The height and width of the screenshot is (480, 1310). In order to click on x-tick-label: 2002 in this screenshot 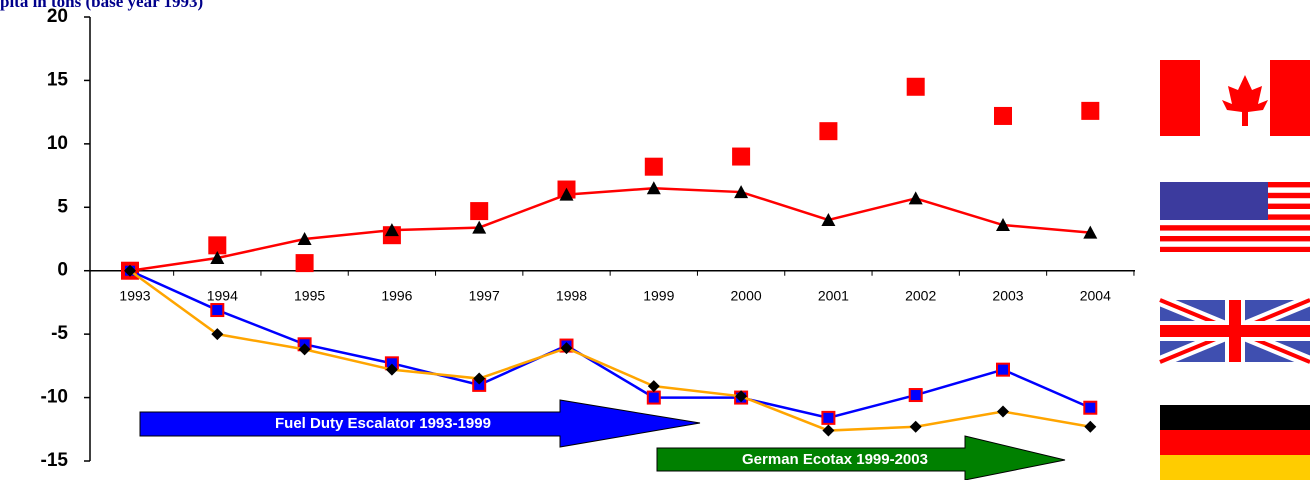, I will do `click(920, 295)`.